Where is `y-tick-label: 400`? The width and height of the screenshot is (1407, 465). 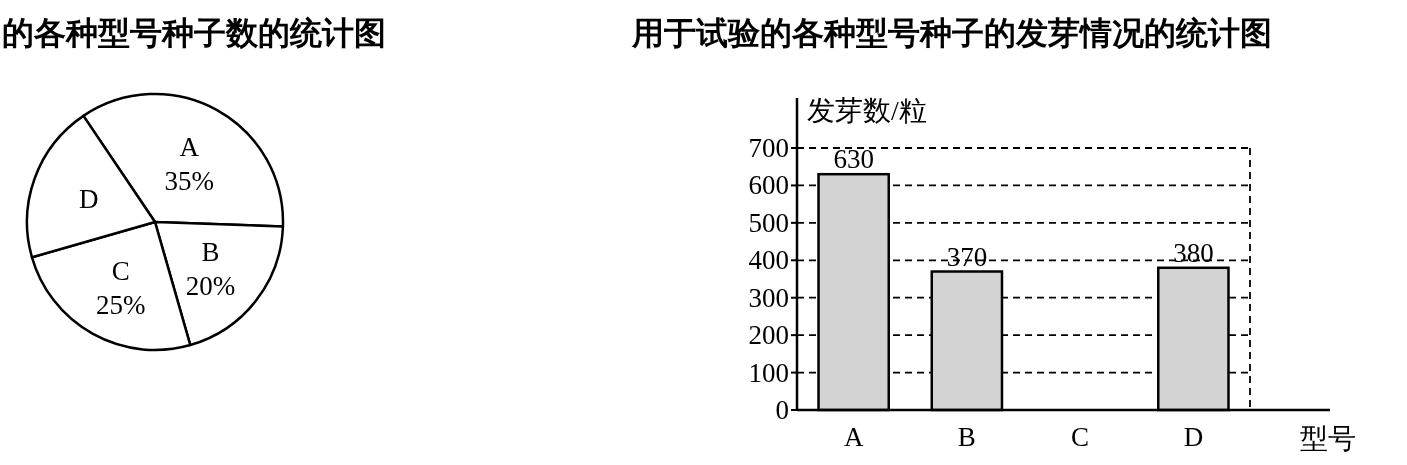
y-tick-label: 400 is located at coordinates (768, 260).